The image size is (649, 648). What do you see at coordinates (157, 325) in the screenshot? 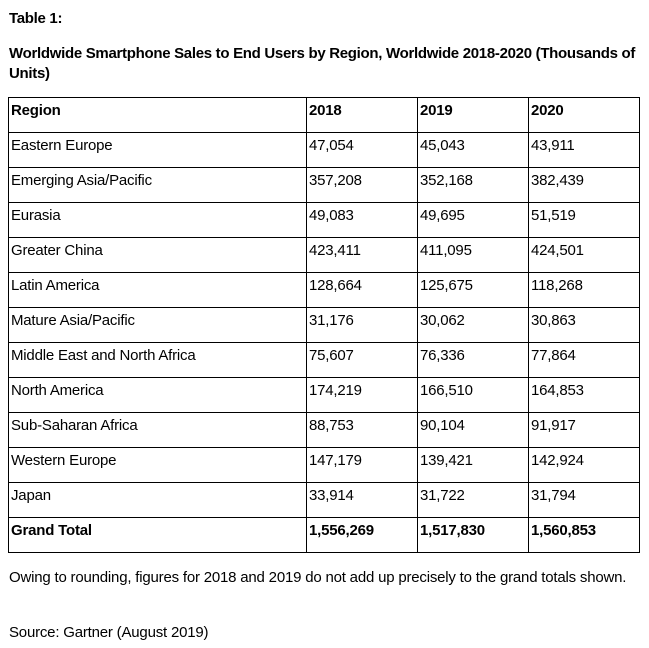
I see `cell-region: Mature Asia/Pacific` at bounding box center [157, 325].